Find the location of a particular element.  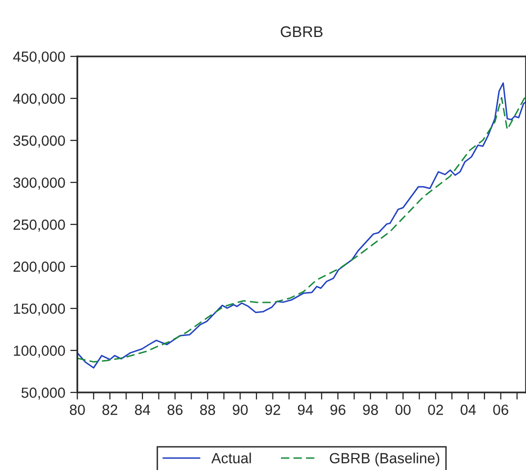

x-tick-label: 90 is located at coordinates (240, 409).